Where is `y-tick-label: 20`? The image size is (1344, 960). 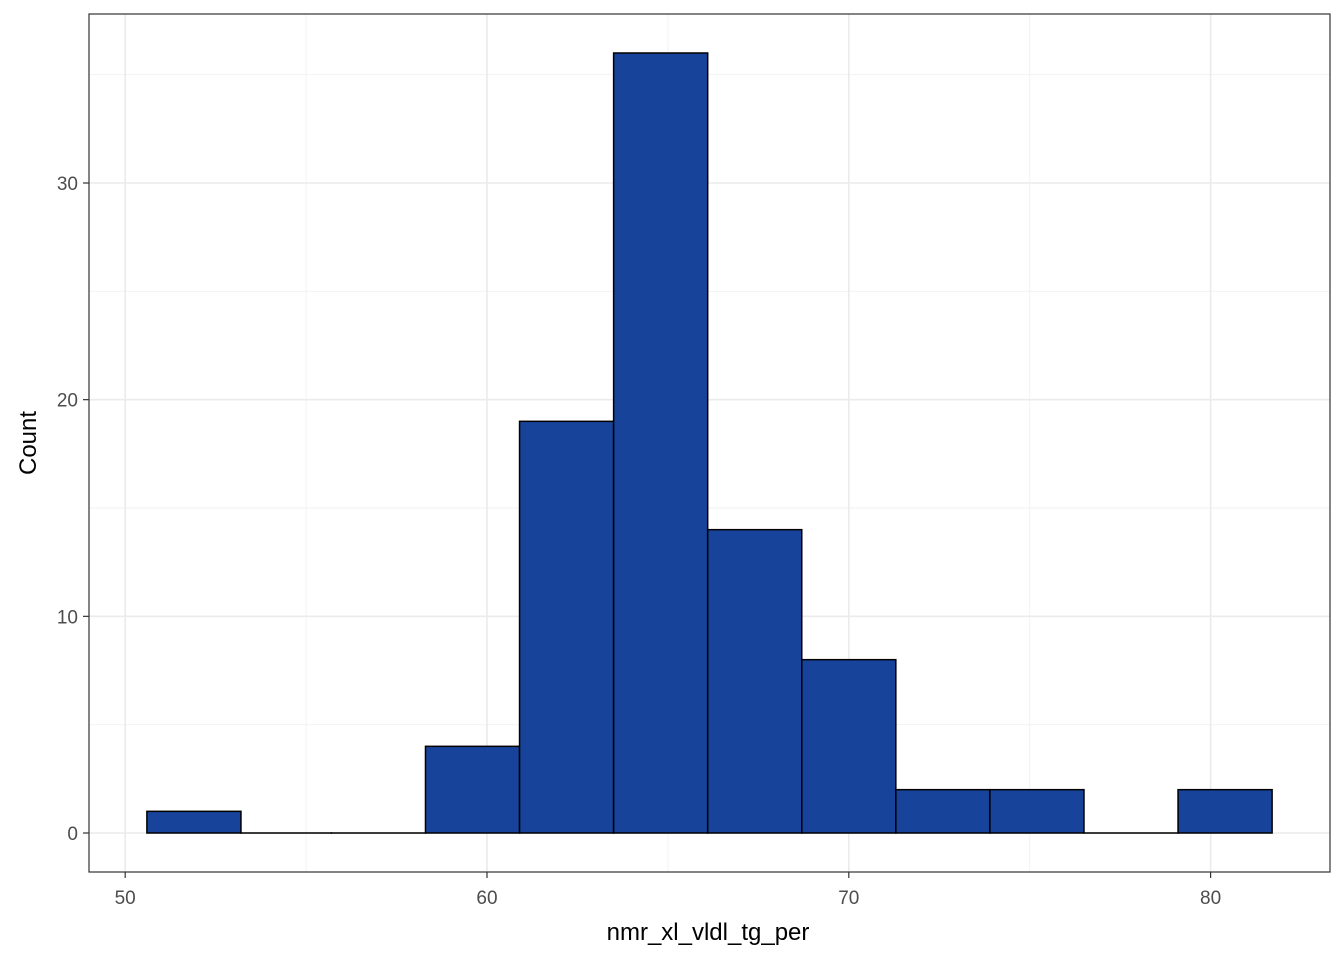
y-tick-label: 20 is located at coordinates (67, 401).